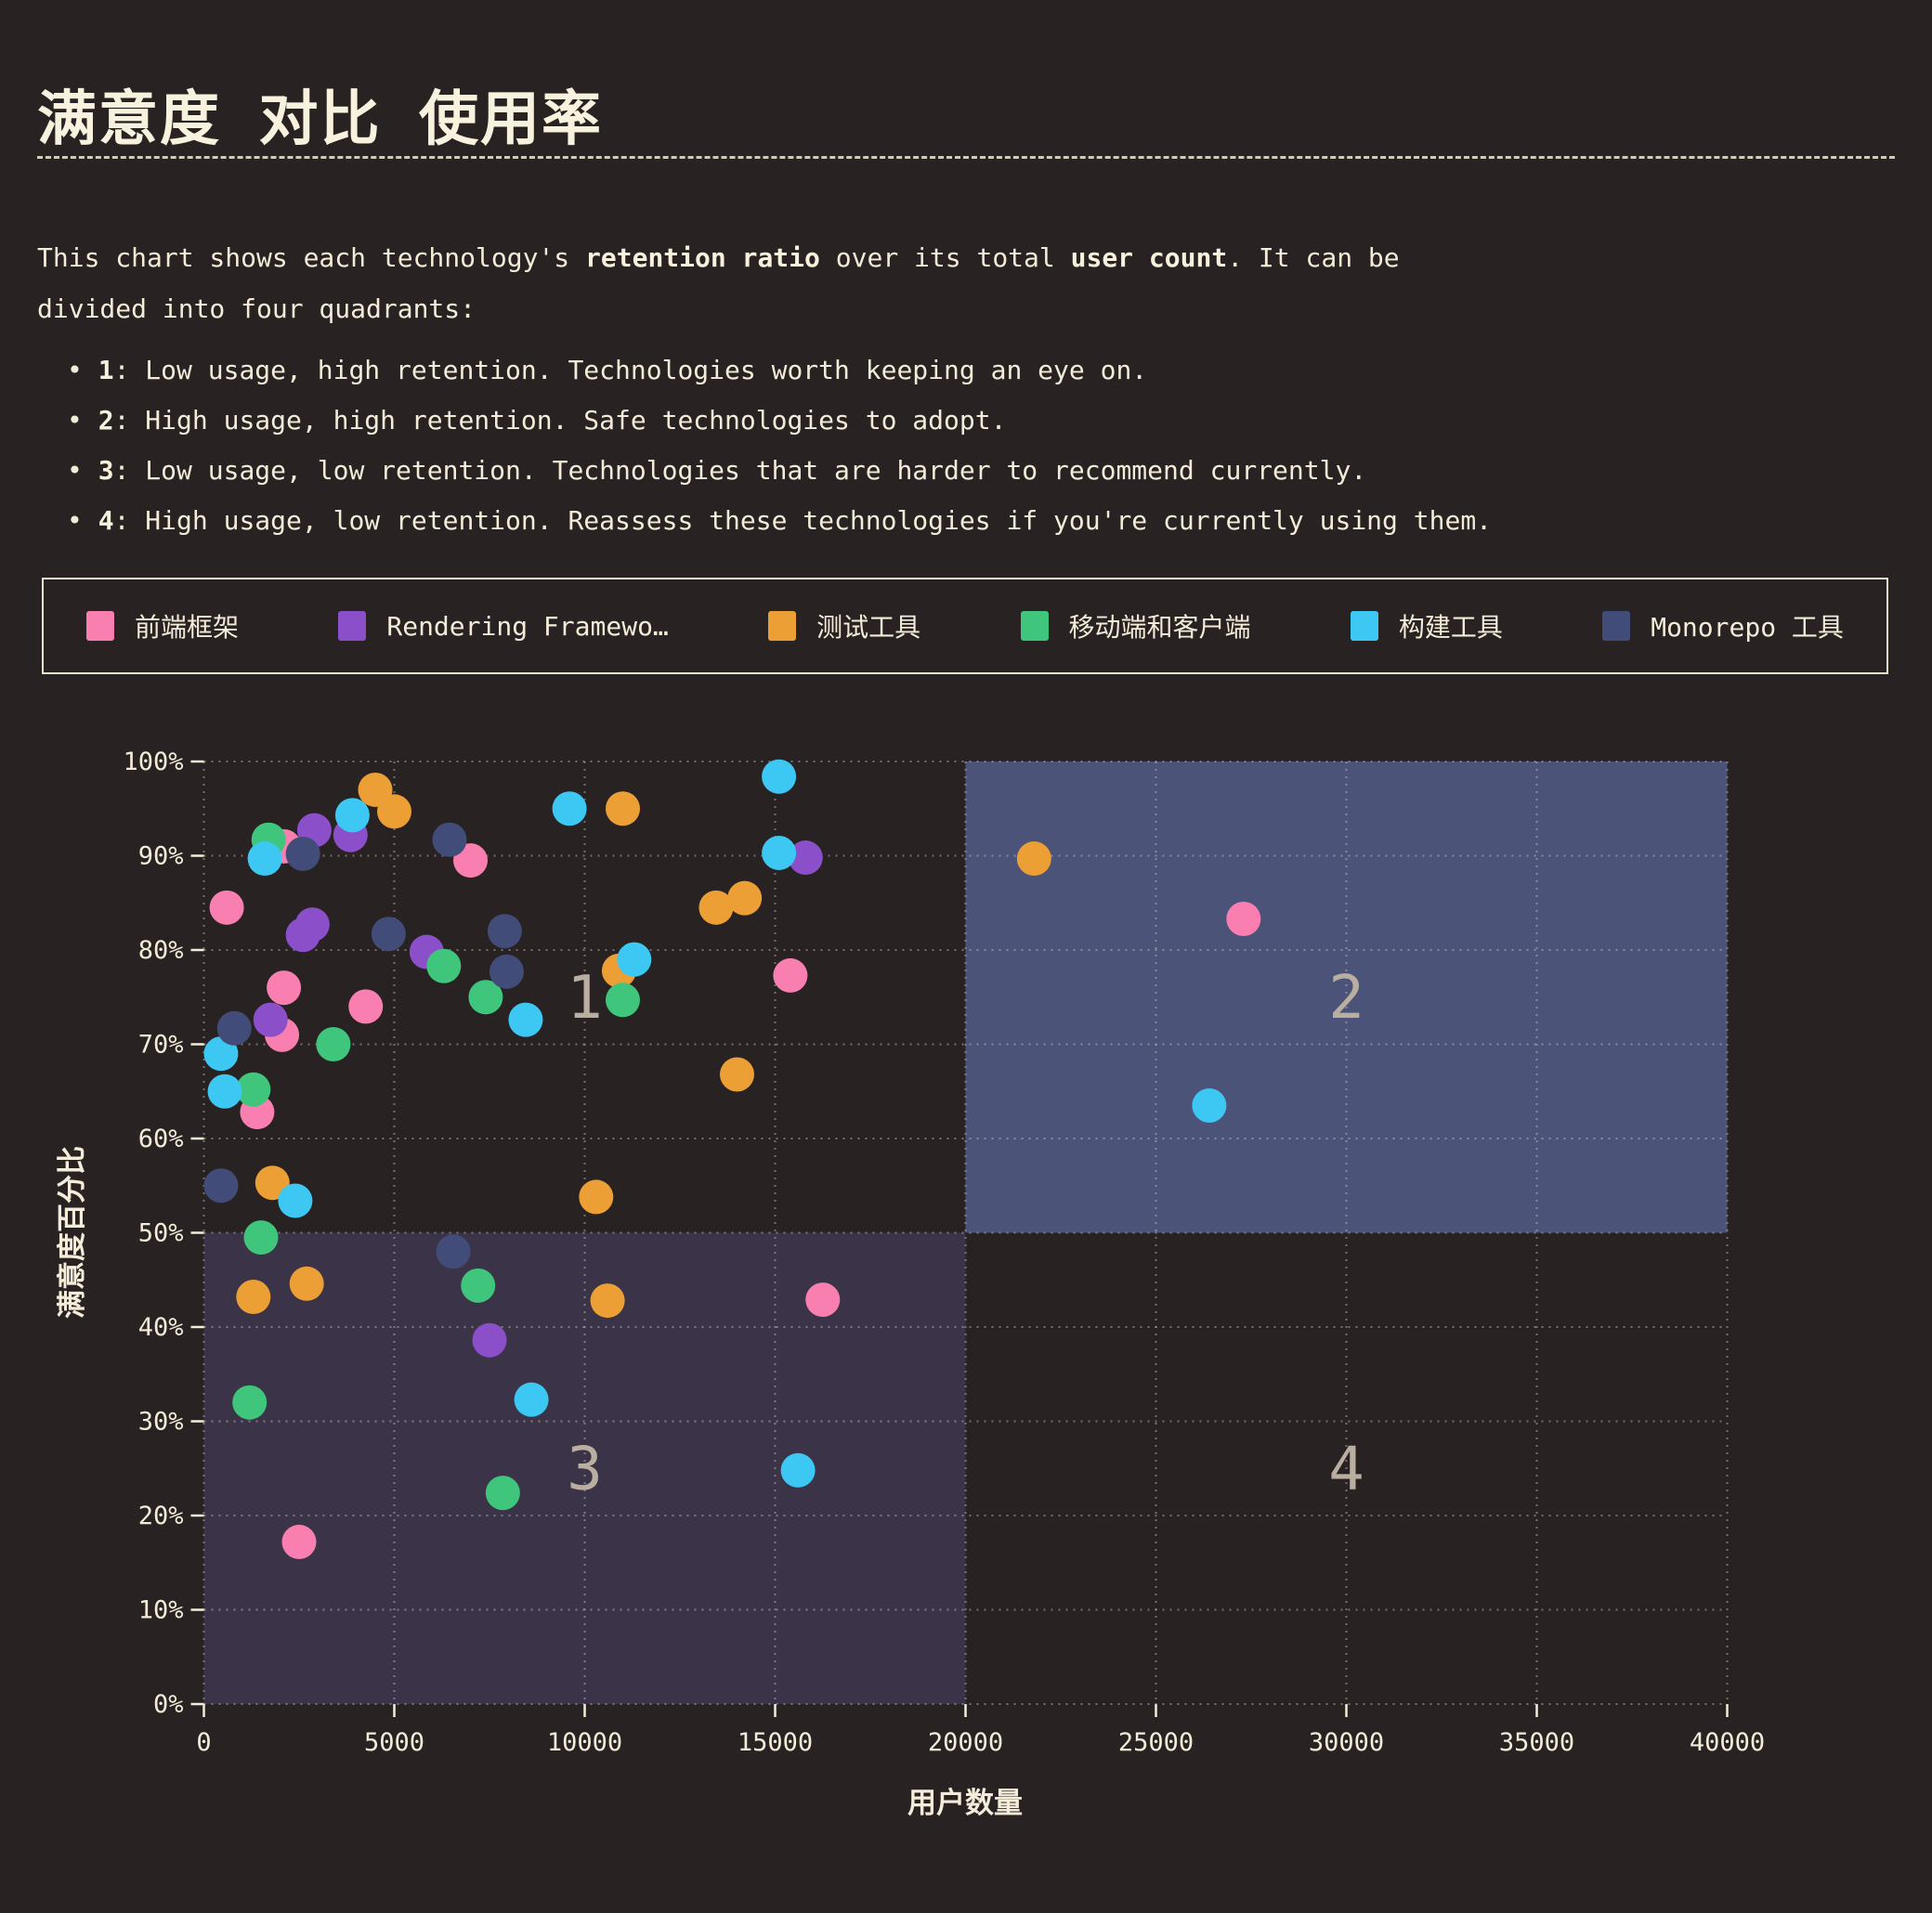 The height and width of the screenshot is (1913, 1932). I want to click on quadrant-4-label: 4, so click(1346, 1469).